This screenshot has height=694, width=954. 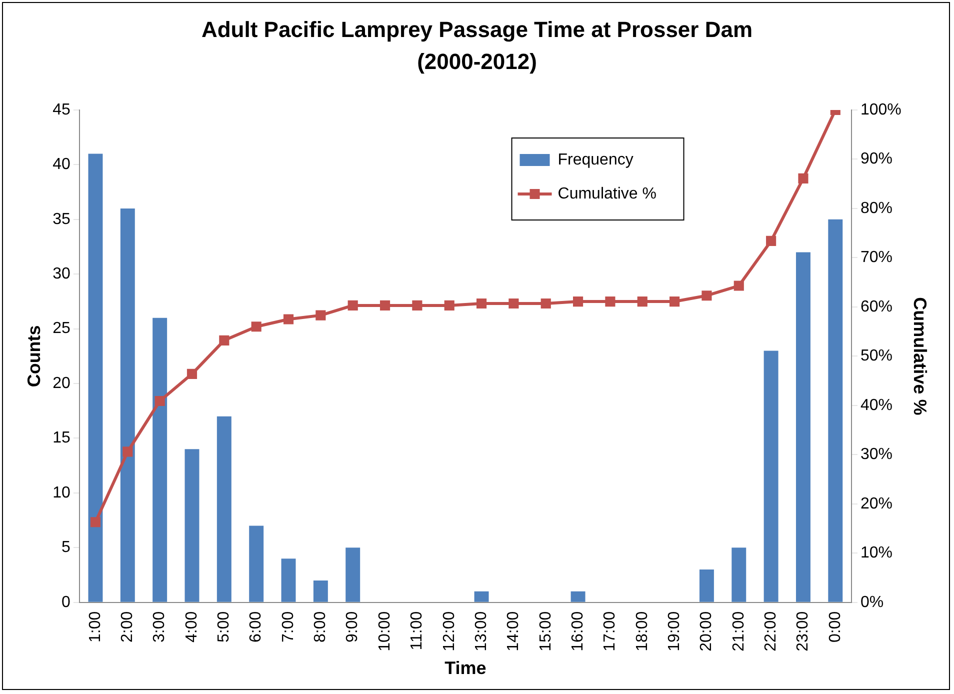 I want to click on x-tick-label: 18:00, so click(x=642, y=631).